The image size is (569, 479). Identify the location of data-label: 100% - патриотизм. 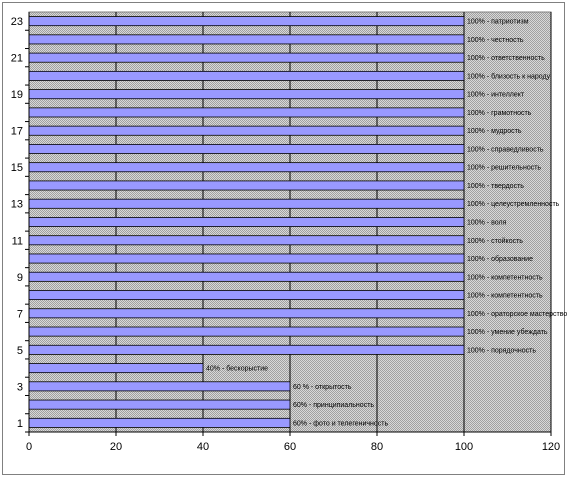
(498, 22).